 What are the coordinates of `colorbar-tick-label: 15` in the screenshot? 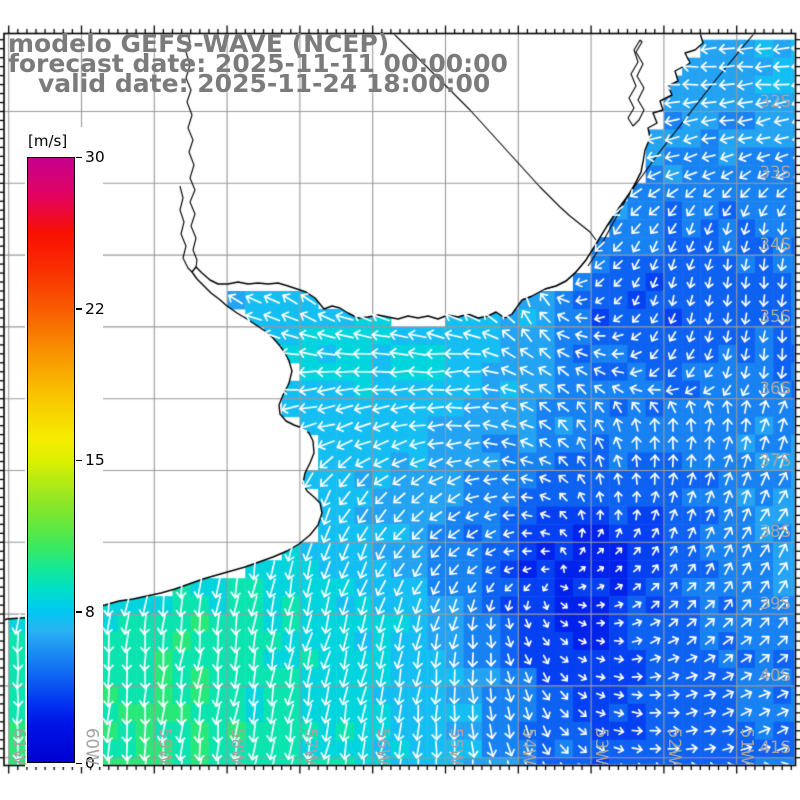 It's located at (95, 460).